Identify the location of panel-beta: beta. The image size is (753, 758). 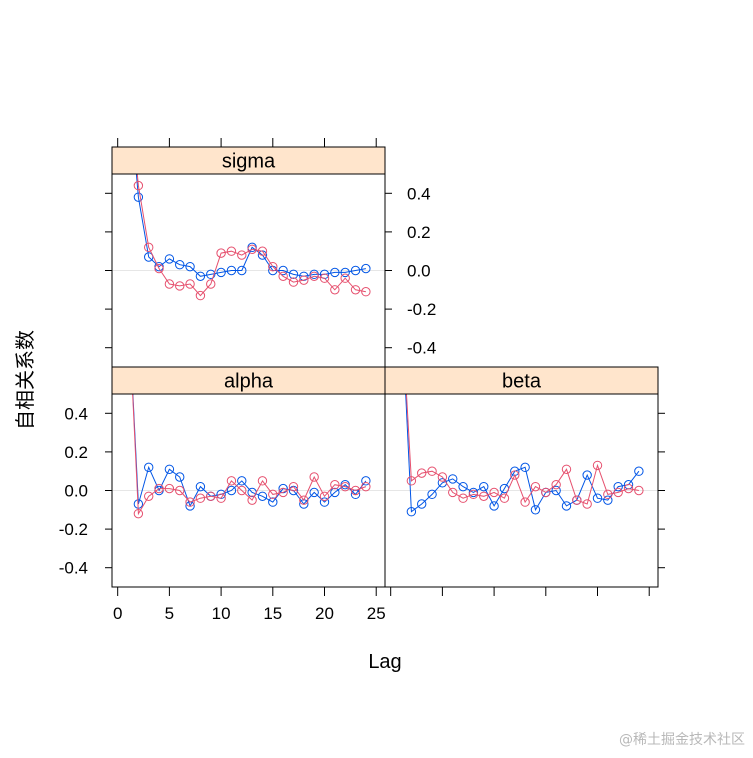
(524, 444).